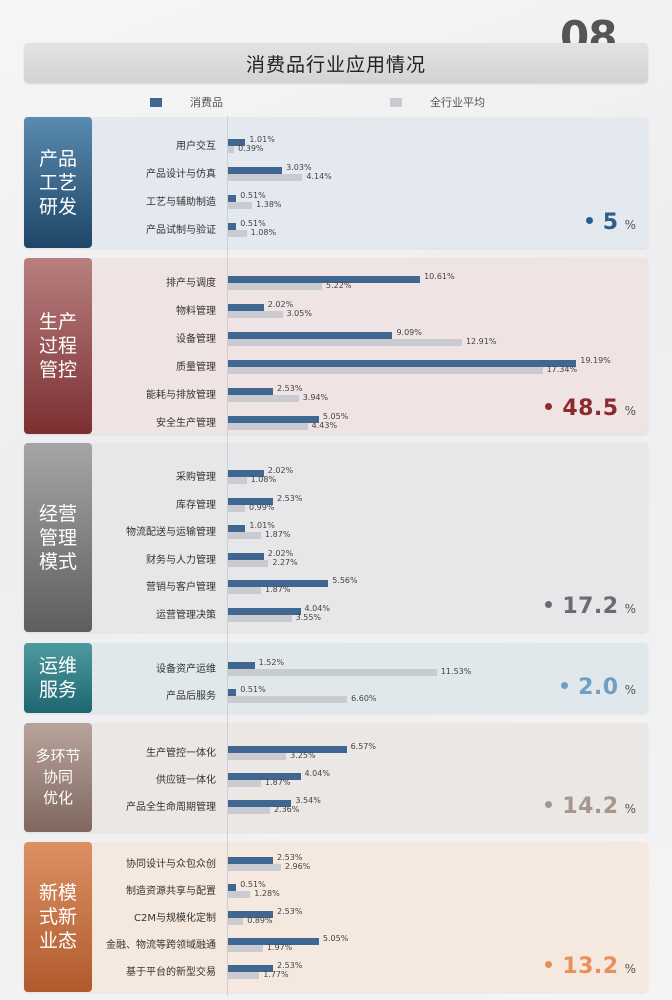  Describe the element at coordinates (590, 408) in the screenshot. I see `group-total-value: 48.5` at that location.